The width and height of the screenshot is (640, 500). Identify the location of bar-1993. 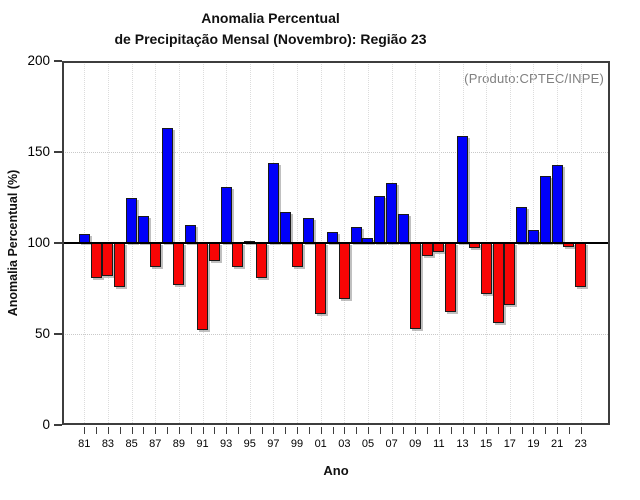
(226, 214).